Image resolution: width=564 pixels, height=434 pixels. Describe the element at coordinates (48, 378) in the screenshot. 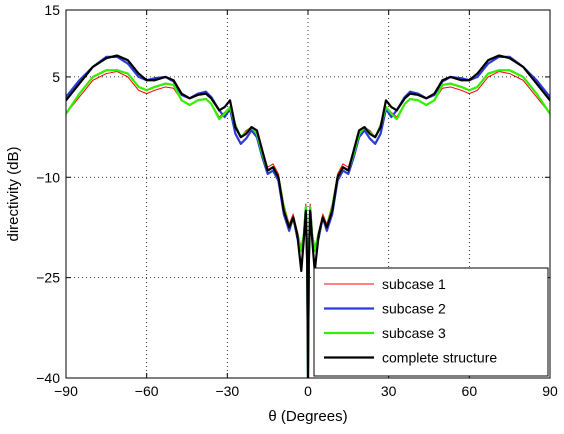

I see `y-tick-label: −40` at that location.